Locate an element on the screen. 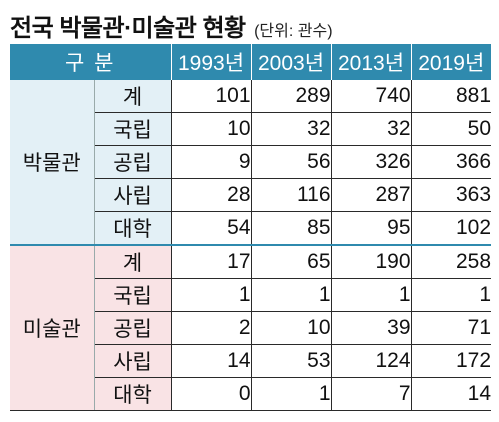 This screenshot has width=499, height=422. cell-value: 56 is located at coordinates (291, 162).